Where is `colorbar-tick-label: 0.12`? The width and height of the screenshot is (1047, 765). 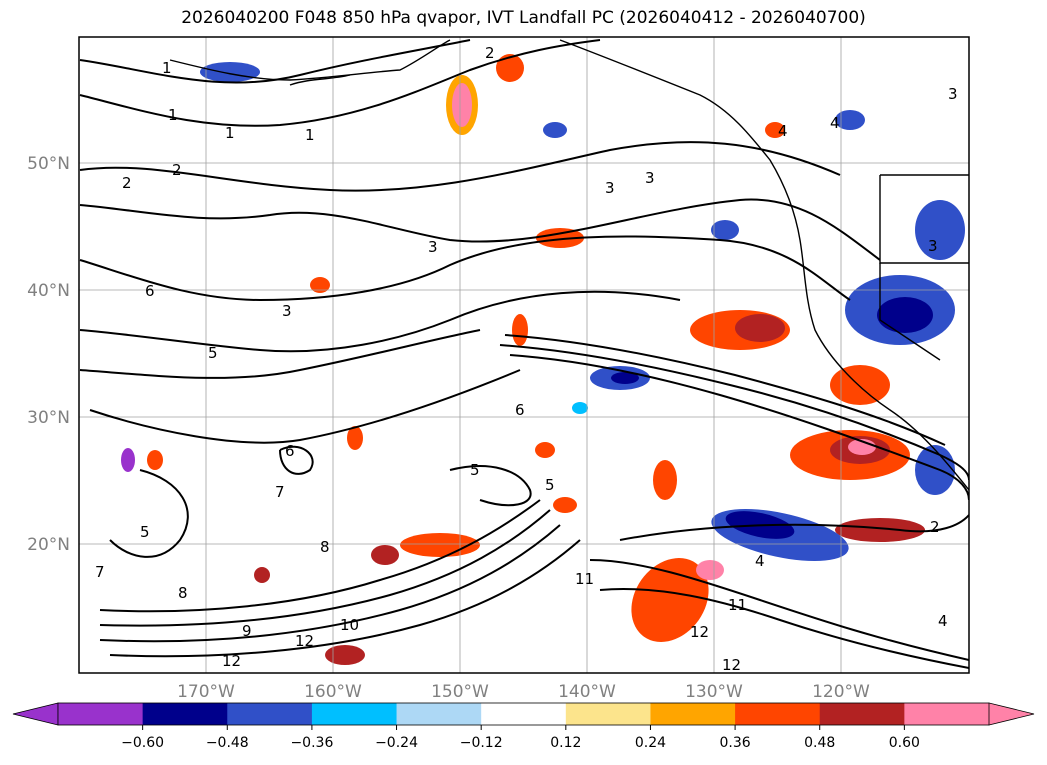
colorbar-tick-label: 0.12 is located at coordinates (565, 743).